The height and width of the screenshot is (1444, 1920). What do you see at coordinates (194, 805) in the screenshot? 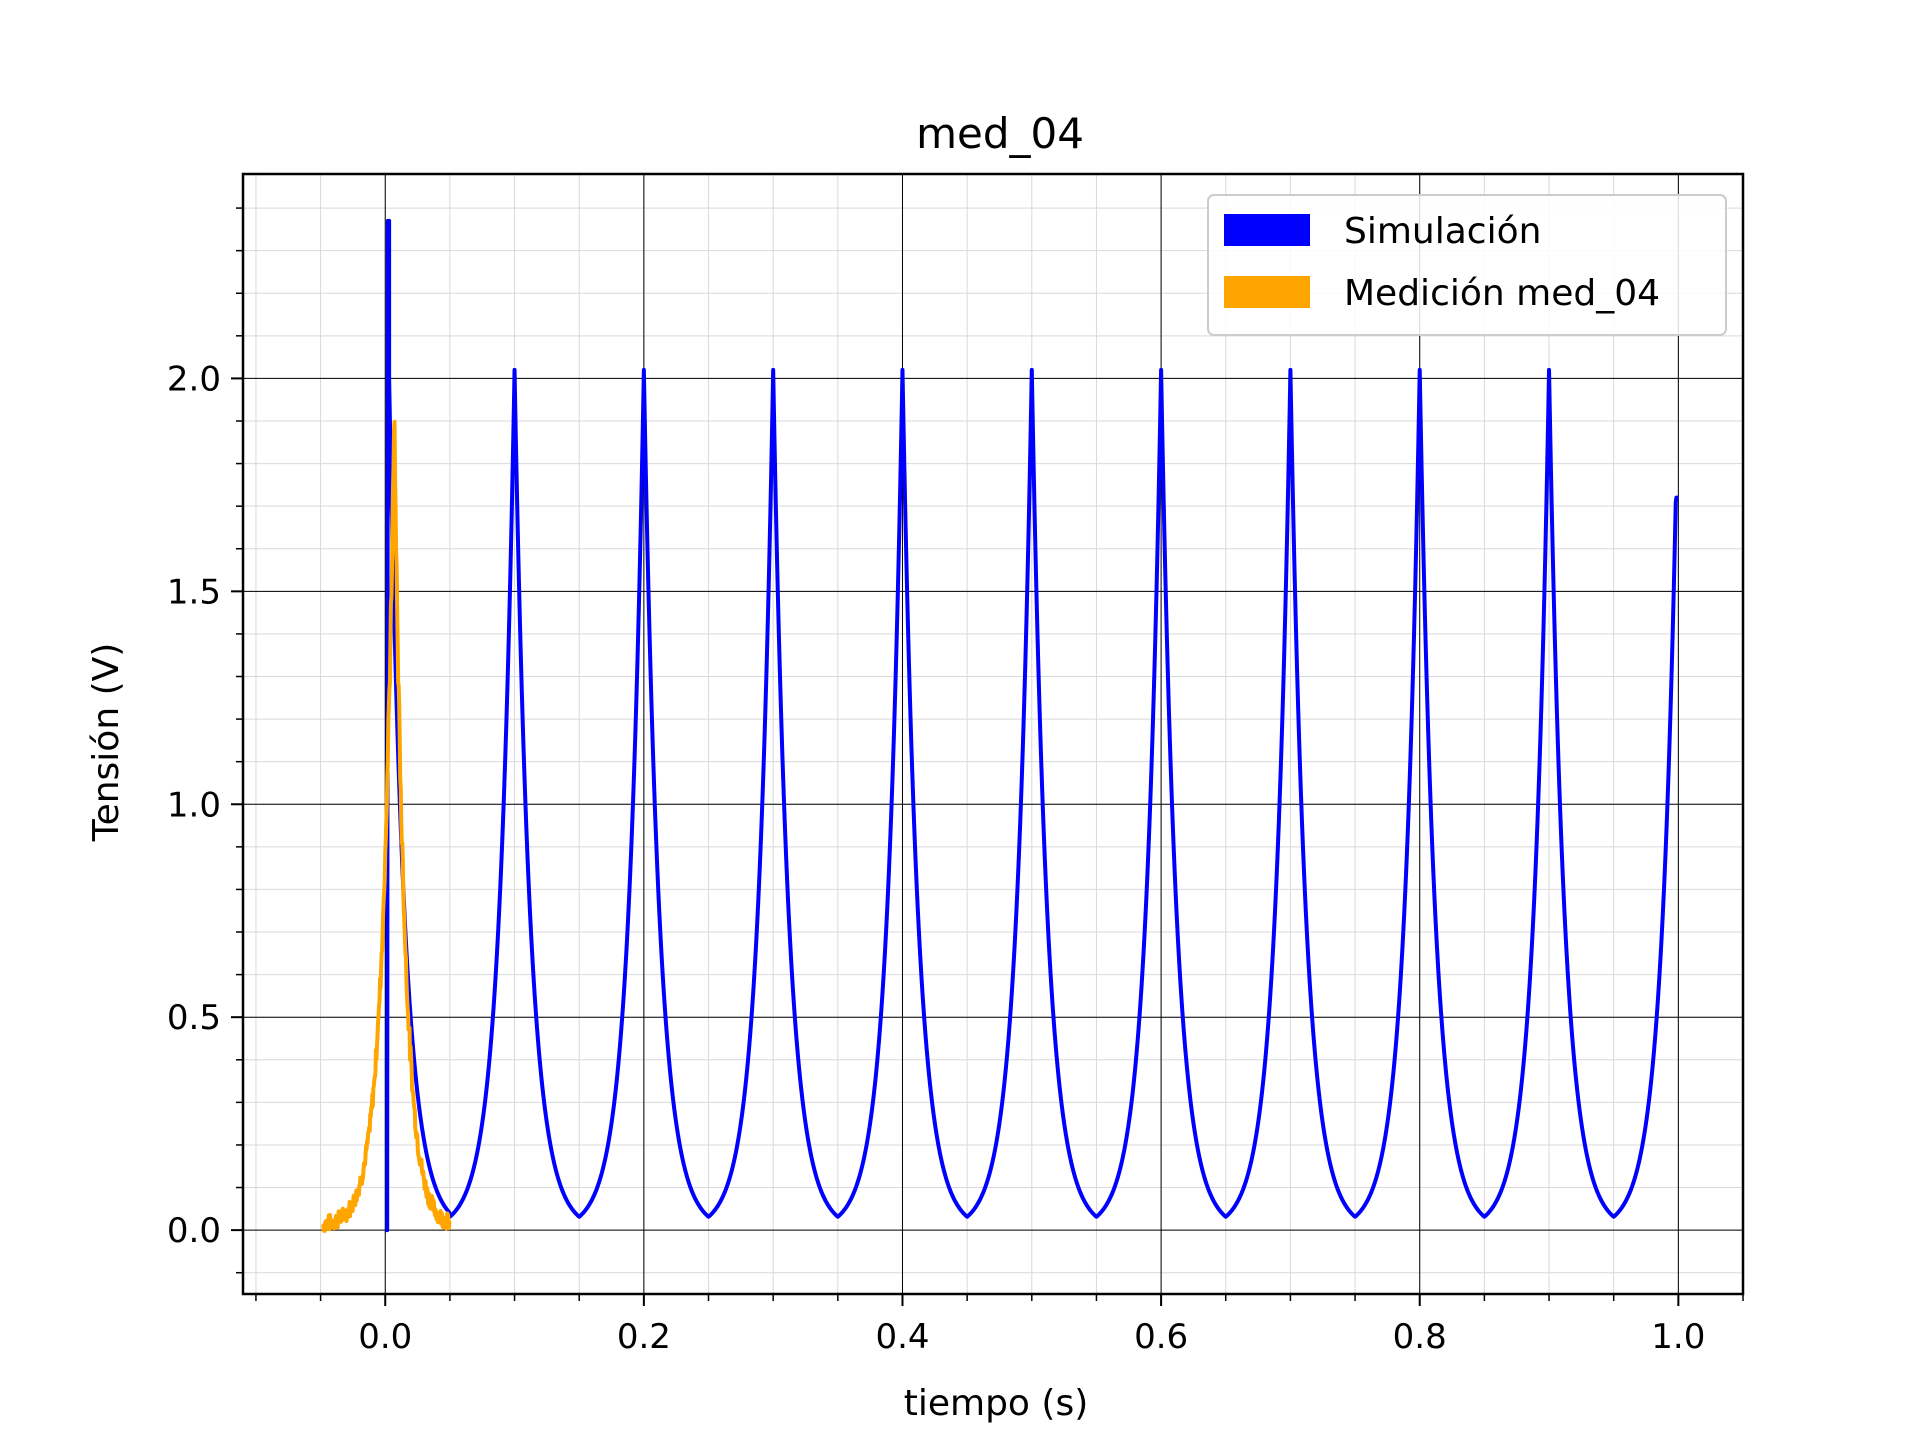
I see `y-tick-label: 1.0` at bounding box center [194, 805].